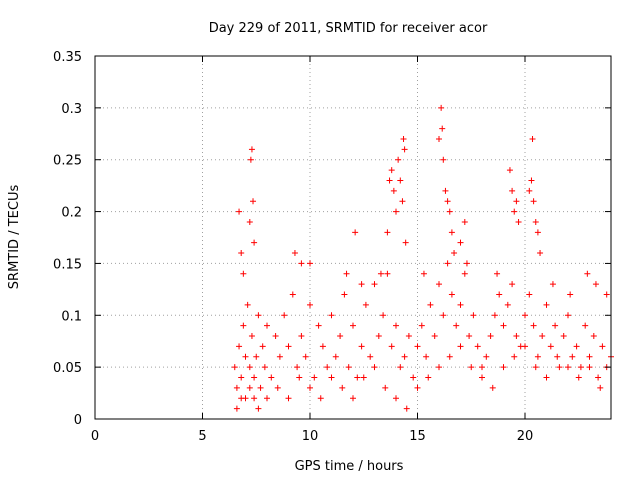 The width and height of the screenshot is (640, 480). What do you see at coordinates (417, 436) in the screenshot?
I see `x-tick-label: 15` at bounding box center [417, 436].